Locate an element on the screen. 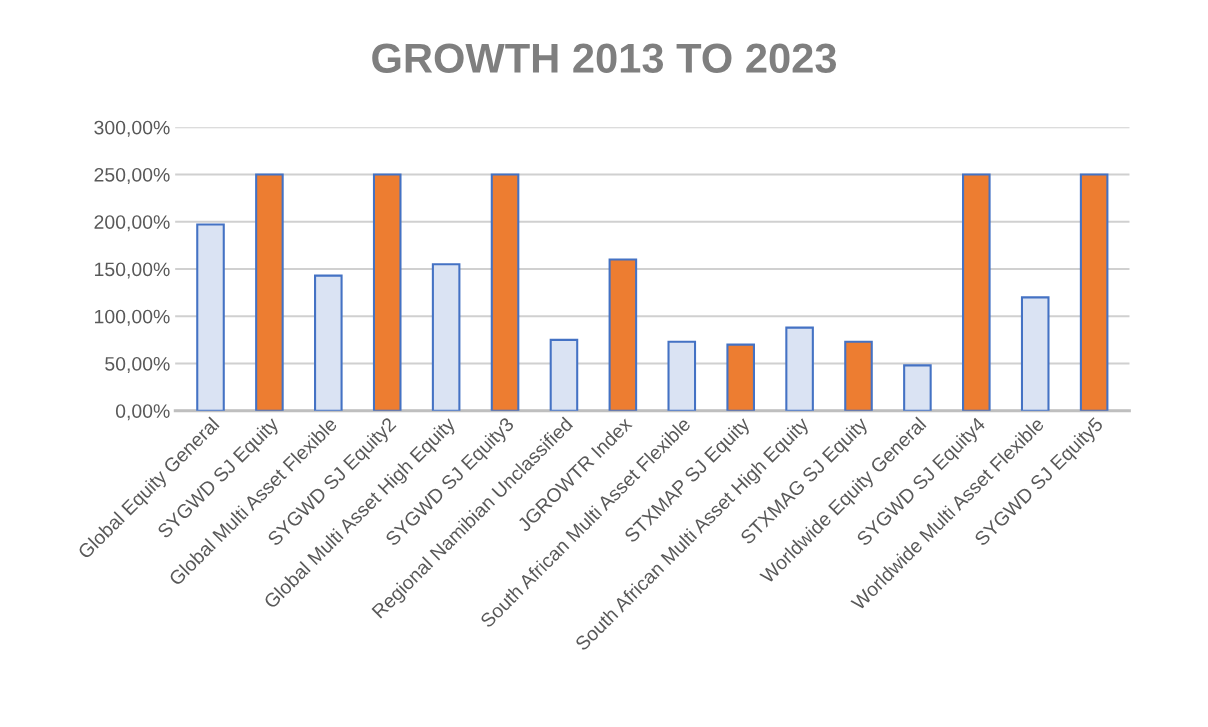 The width and height of the screenshot is (1208, 727). y-tick-label: 300,00% is located at coordinates (132, 128).